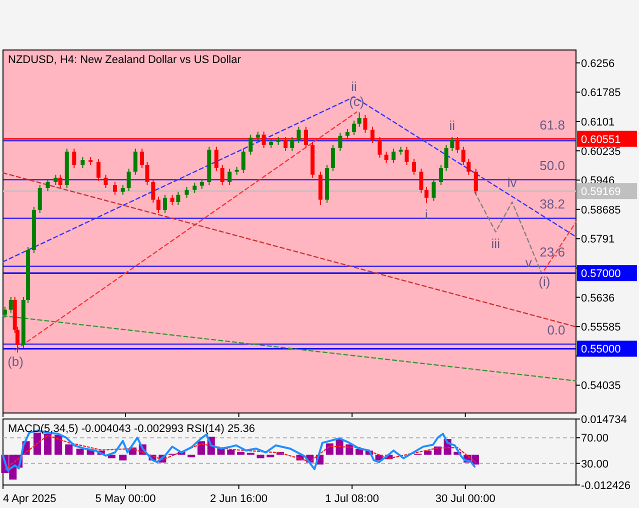 The width and height of the screenshot is (639, 508). Describe the element at coordinates (125, 60) in the screenshot. I see `chart-title: NZDUSD, H4: New Zealand Dollar vs US Dollar` at that location.